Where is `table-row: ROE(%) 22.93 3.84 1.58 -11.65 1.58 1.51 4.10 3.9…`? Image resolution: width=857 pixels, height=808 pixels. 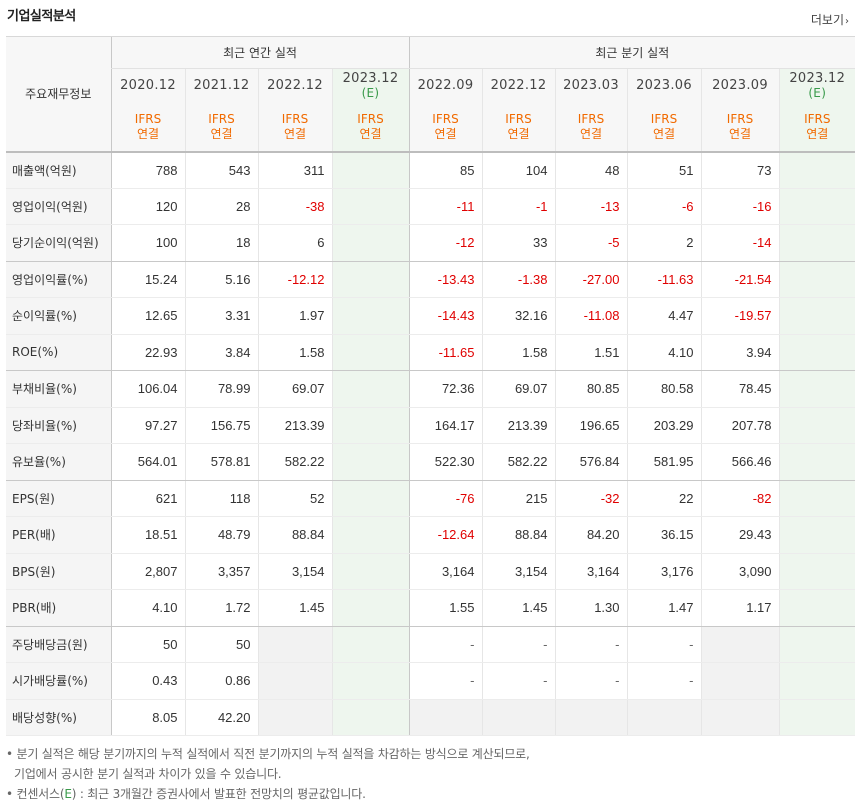
table-row: ROE(%) 22.93 3.84 1.58 -11.65 1.58 1.51 4.10 3.9… is located at coordinates (431, 352).